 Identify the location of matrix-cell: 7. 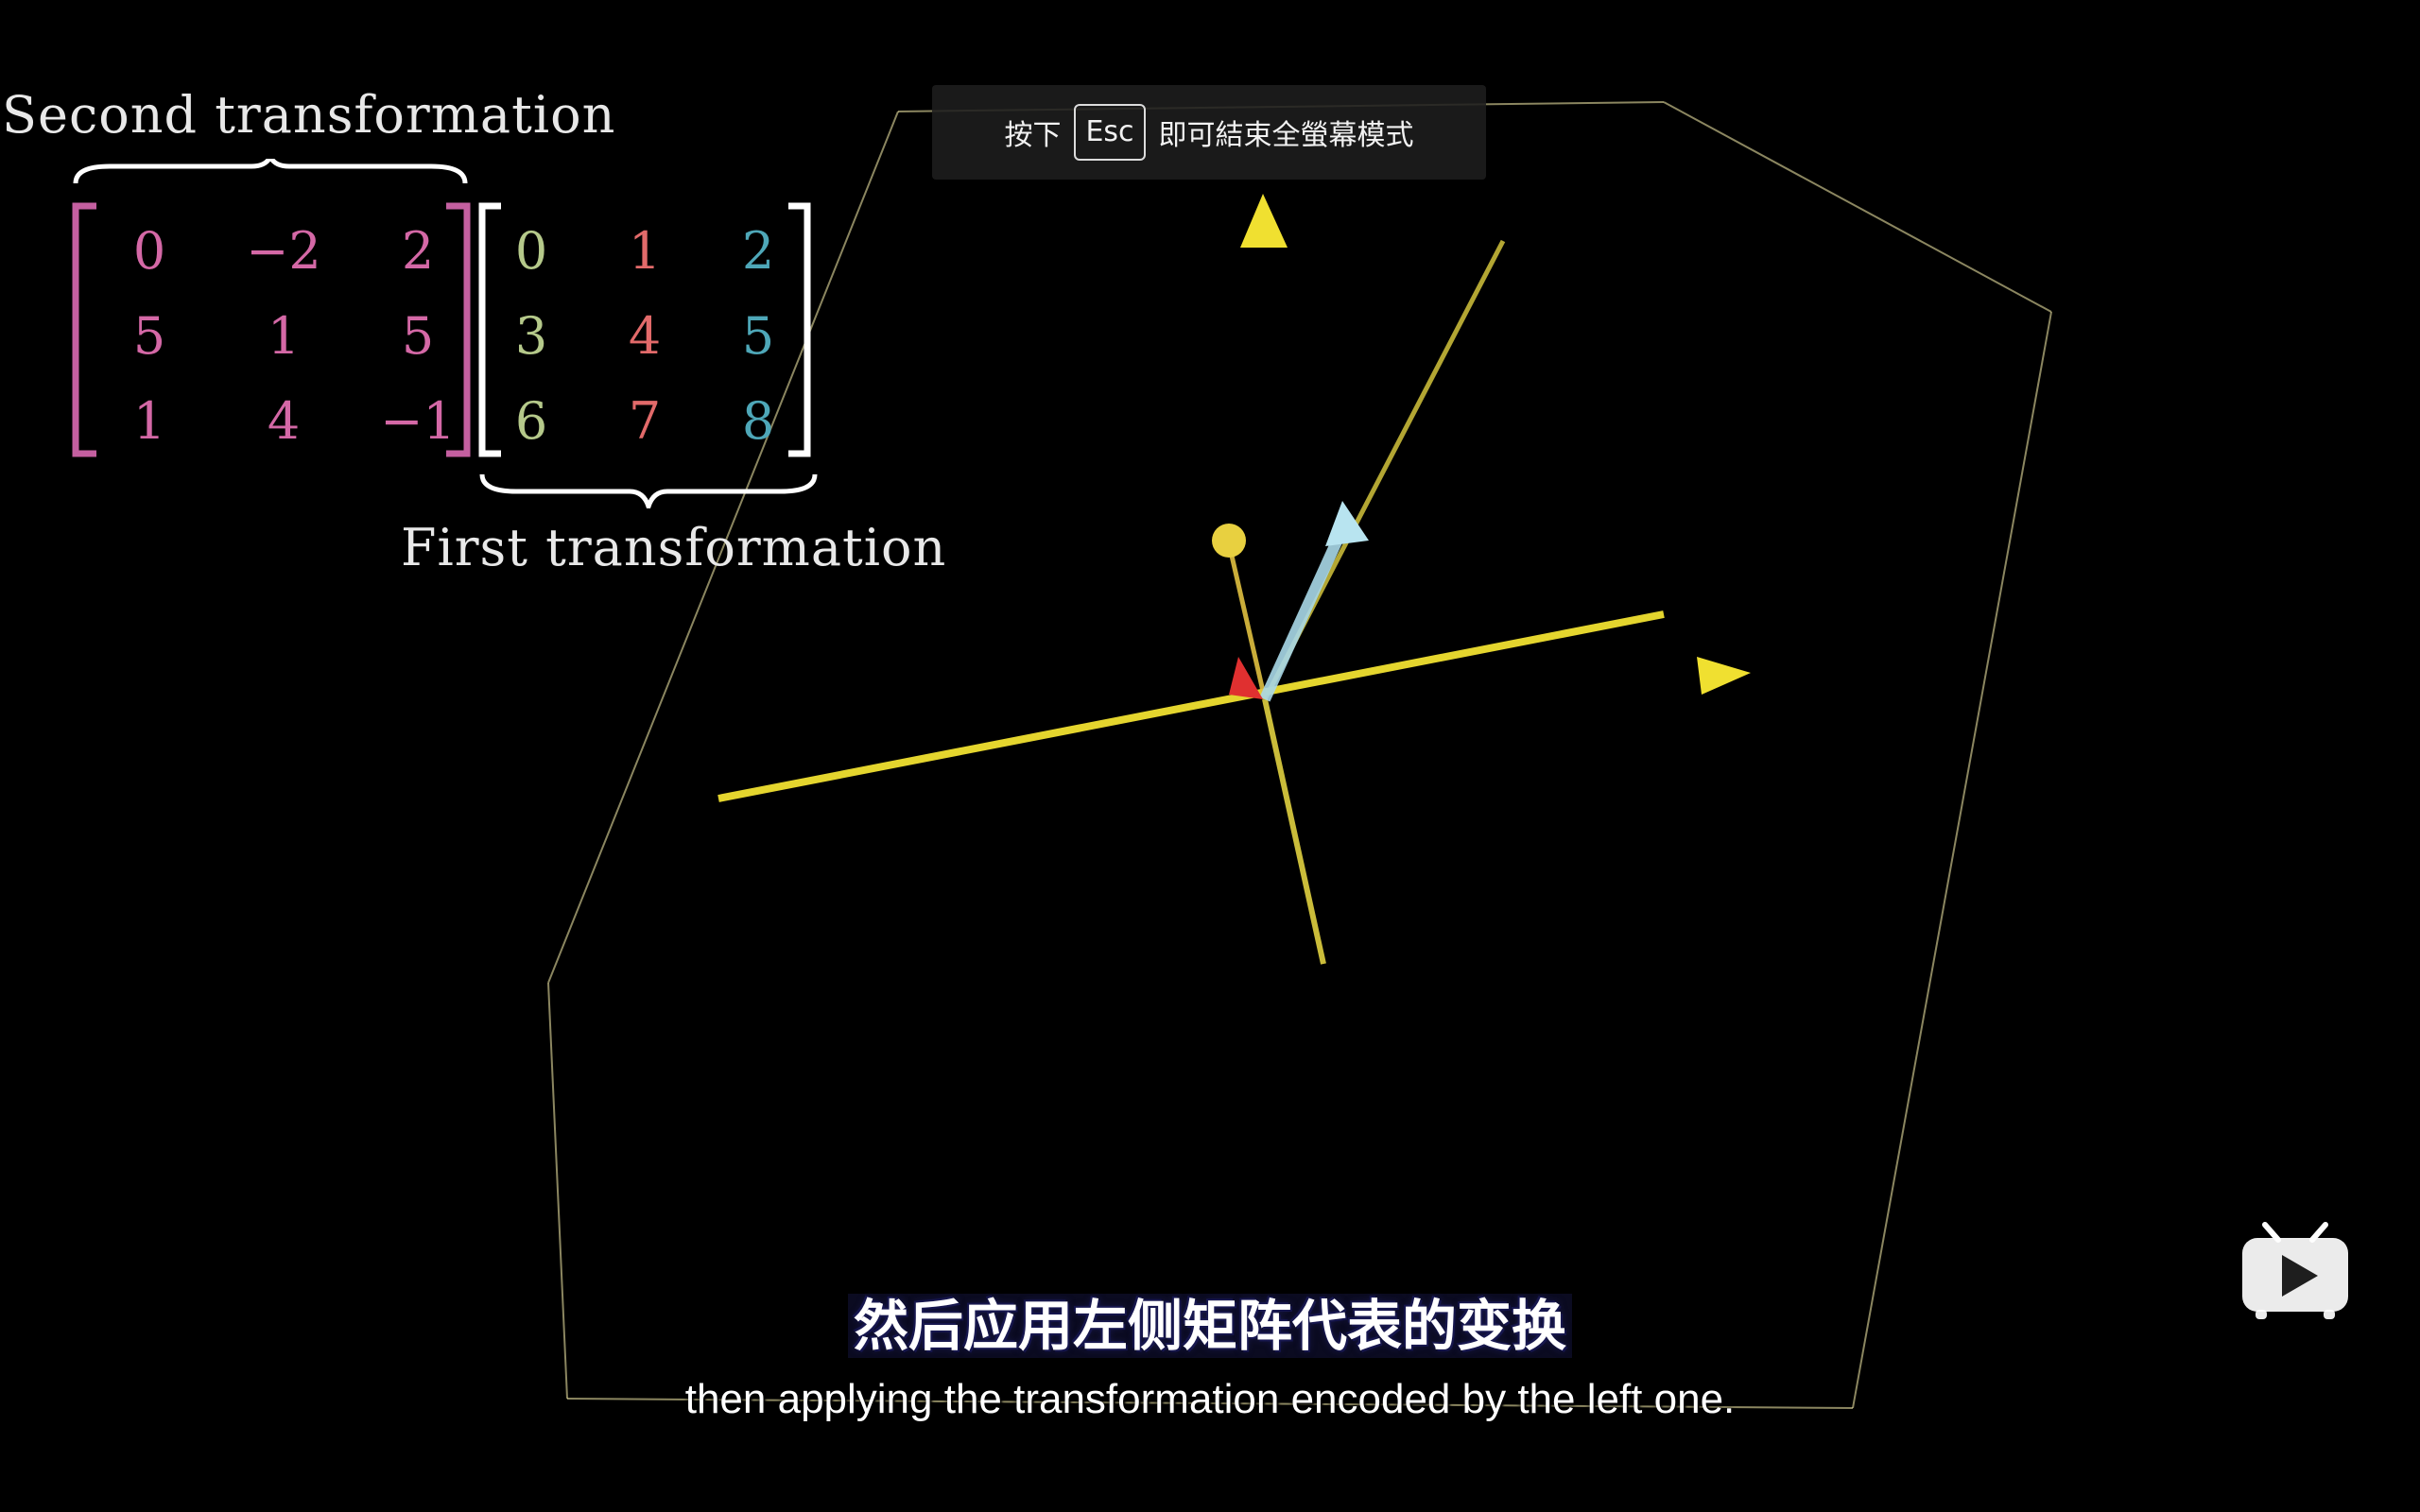
(645, 421).